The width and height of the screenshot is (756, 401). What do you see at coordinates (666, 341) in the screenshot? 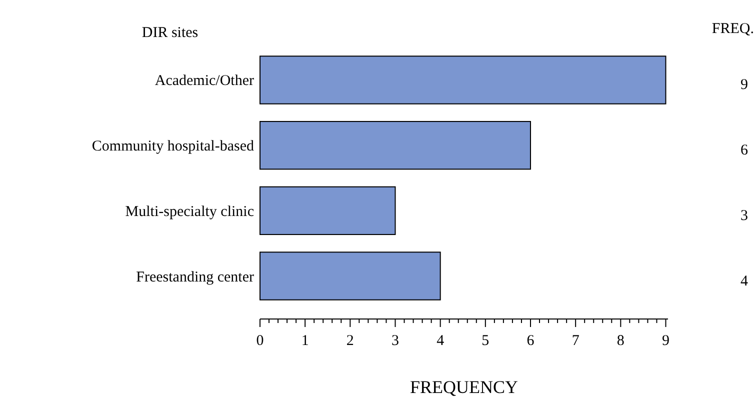
I see `x-tick-label: 9` at bounding box center [666, 341].